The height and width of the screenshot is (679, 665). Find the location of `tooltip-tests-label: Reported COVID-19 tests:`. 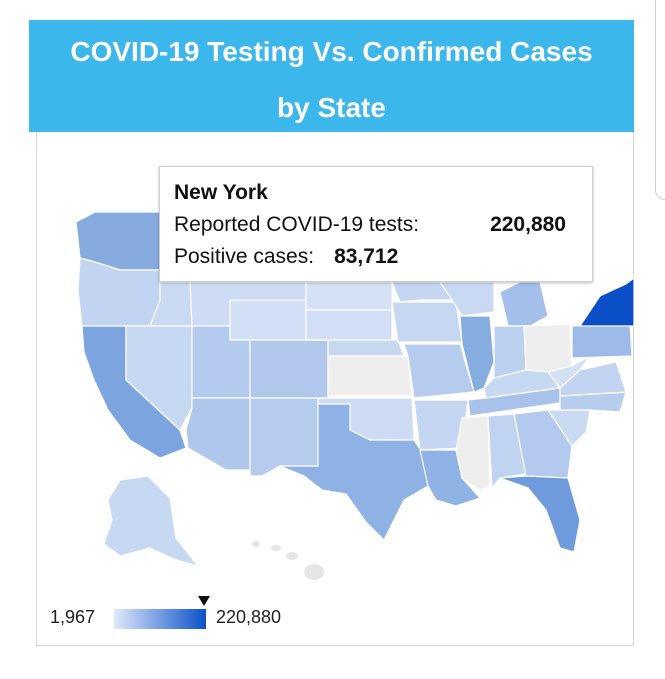

tooltip-tests-label: Reported COVID-19 tests: is located at coordinates (297, 224).